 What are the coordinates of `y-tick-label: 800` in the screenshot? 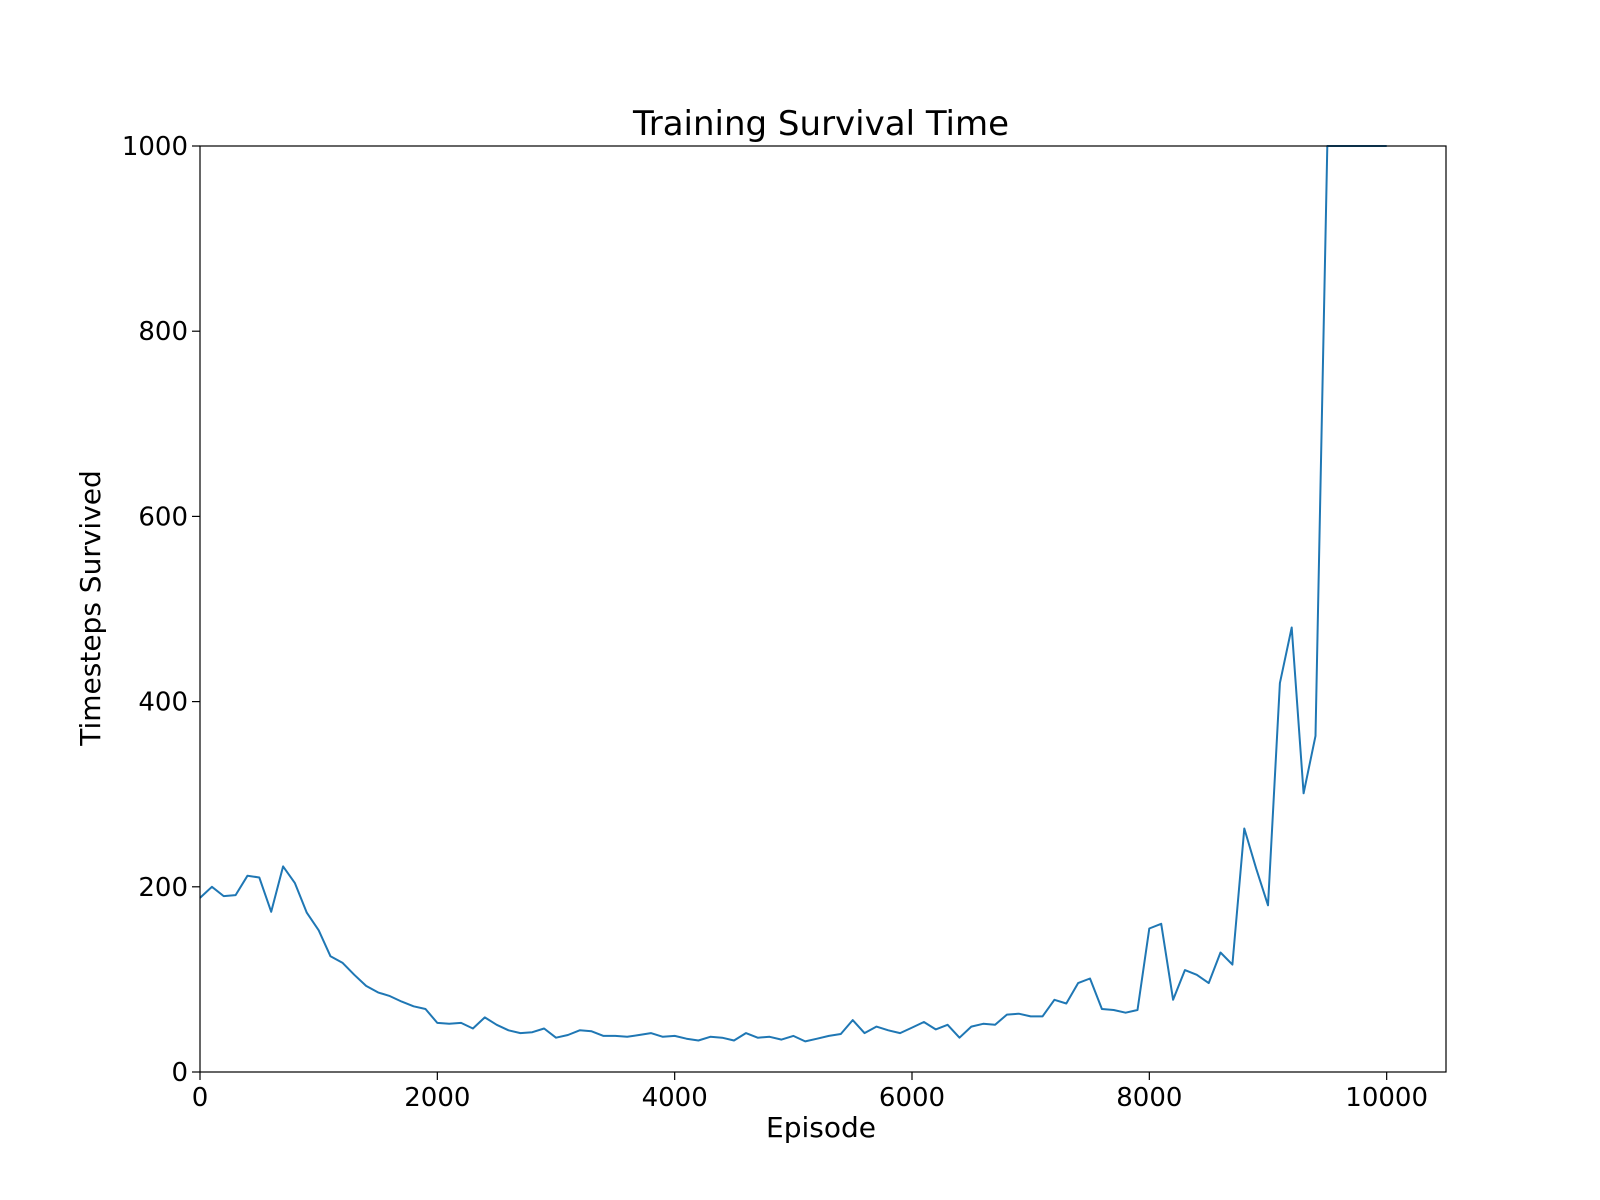 It's located at (163, 332).